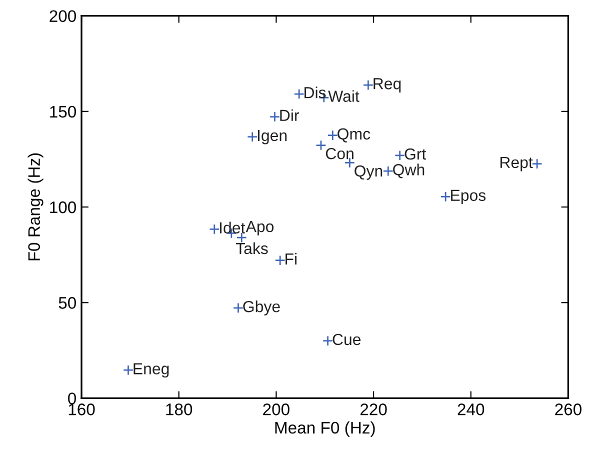 The image size is (595, 452). What do you see at coordinates (179, 410) in the screenshot?
I see `x-tick-label: 180` at bounding box center [179, 410].